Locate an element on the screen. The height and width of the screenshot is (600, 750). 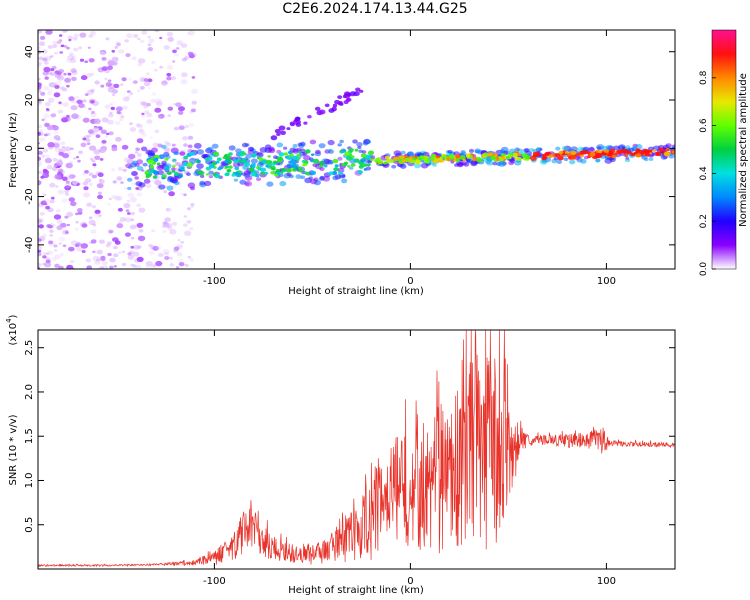
snr-x-tick-label-1: 0 is located at coordinates (410, 581).